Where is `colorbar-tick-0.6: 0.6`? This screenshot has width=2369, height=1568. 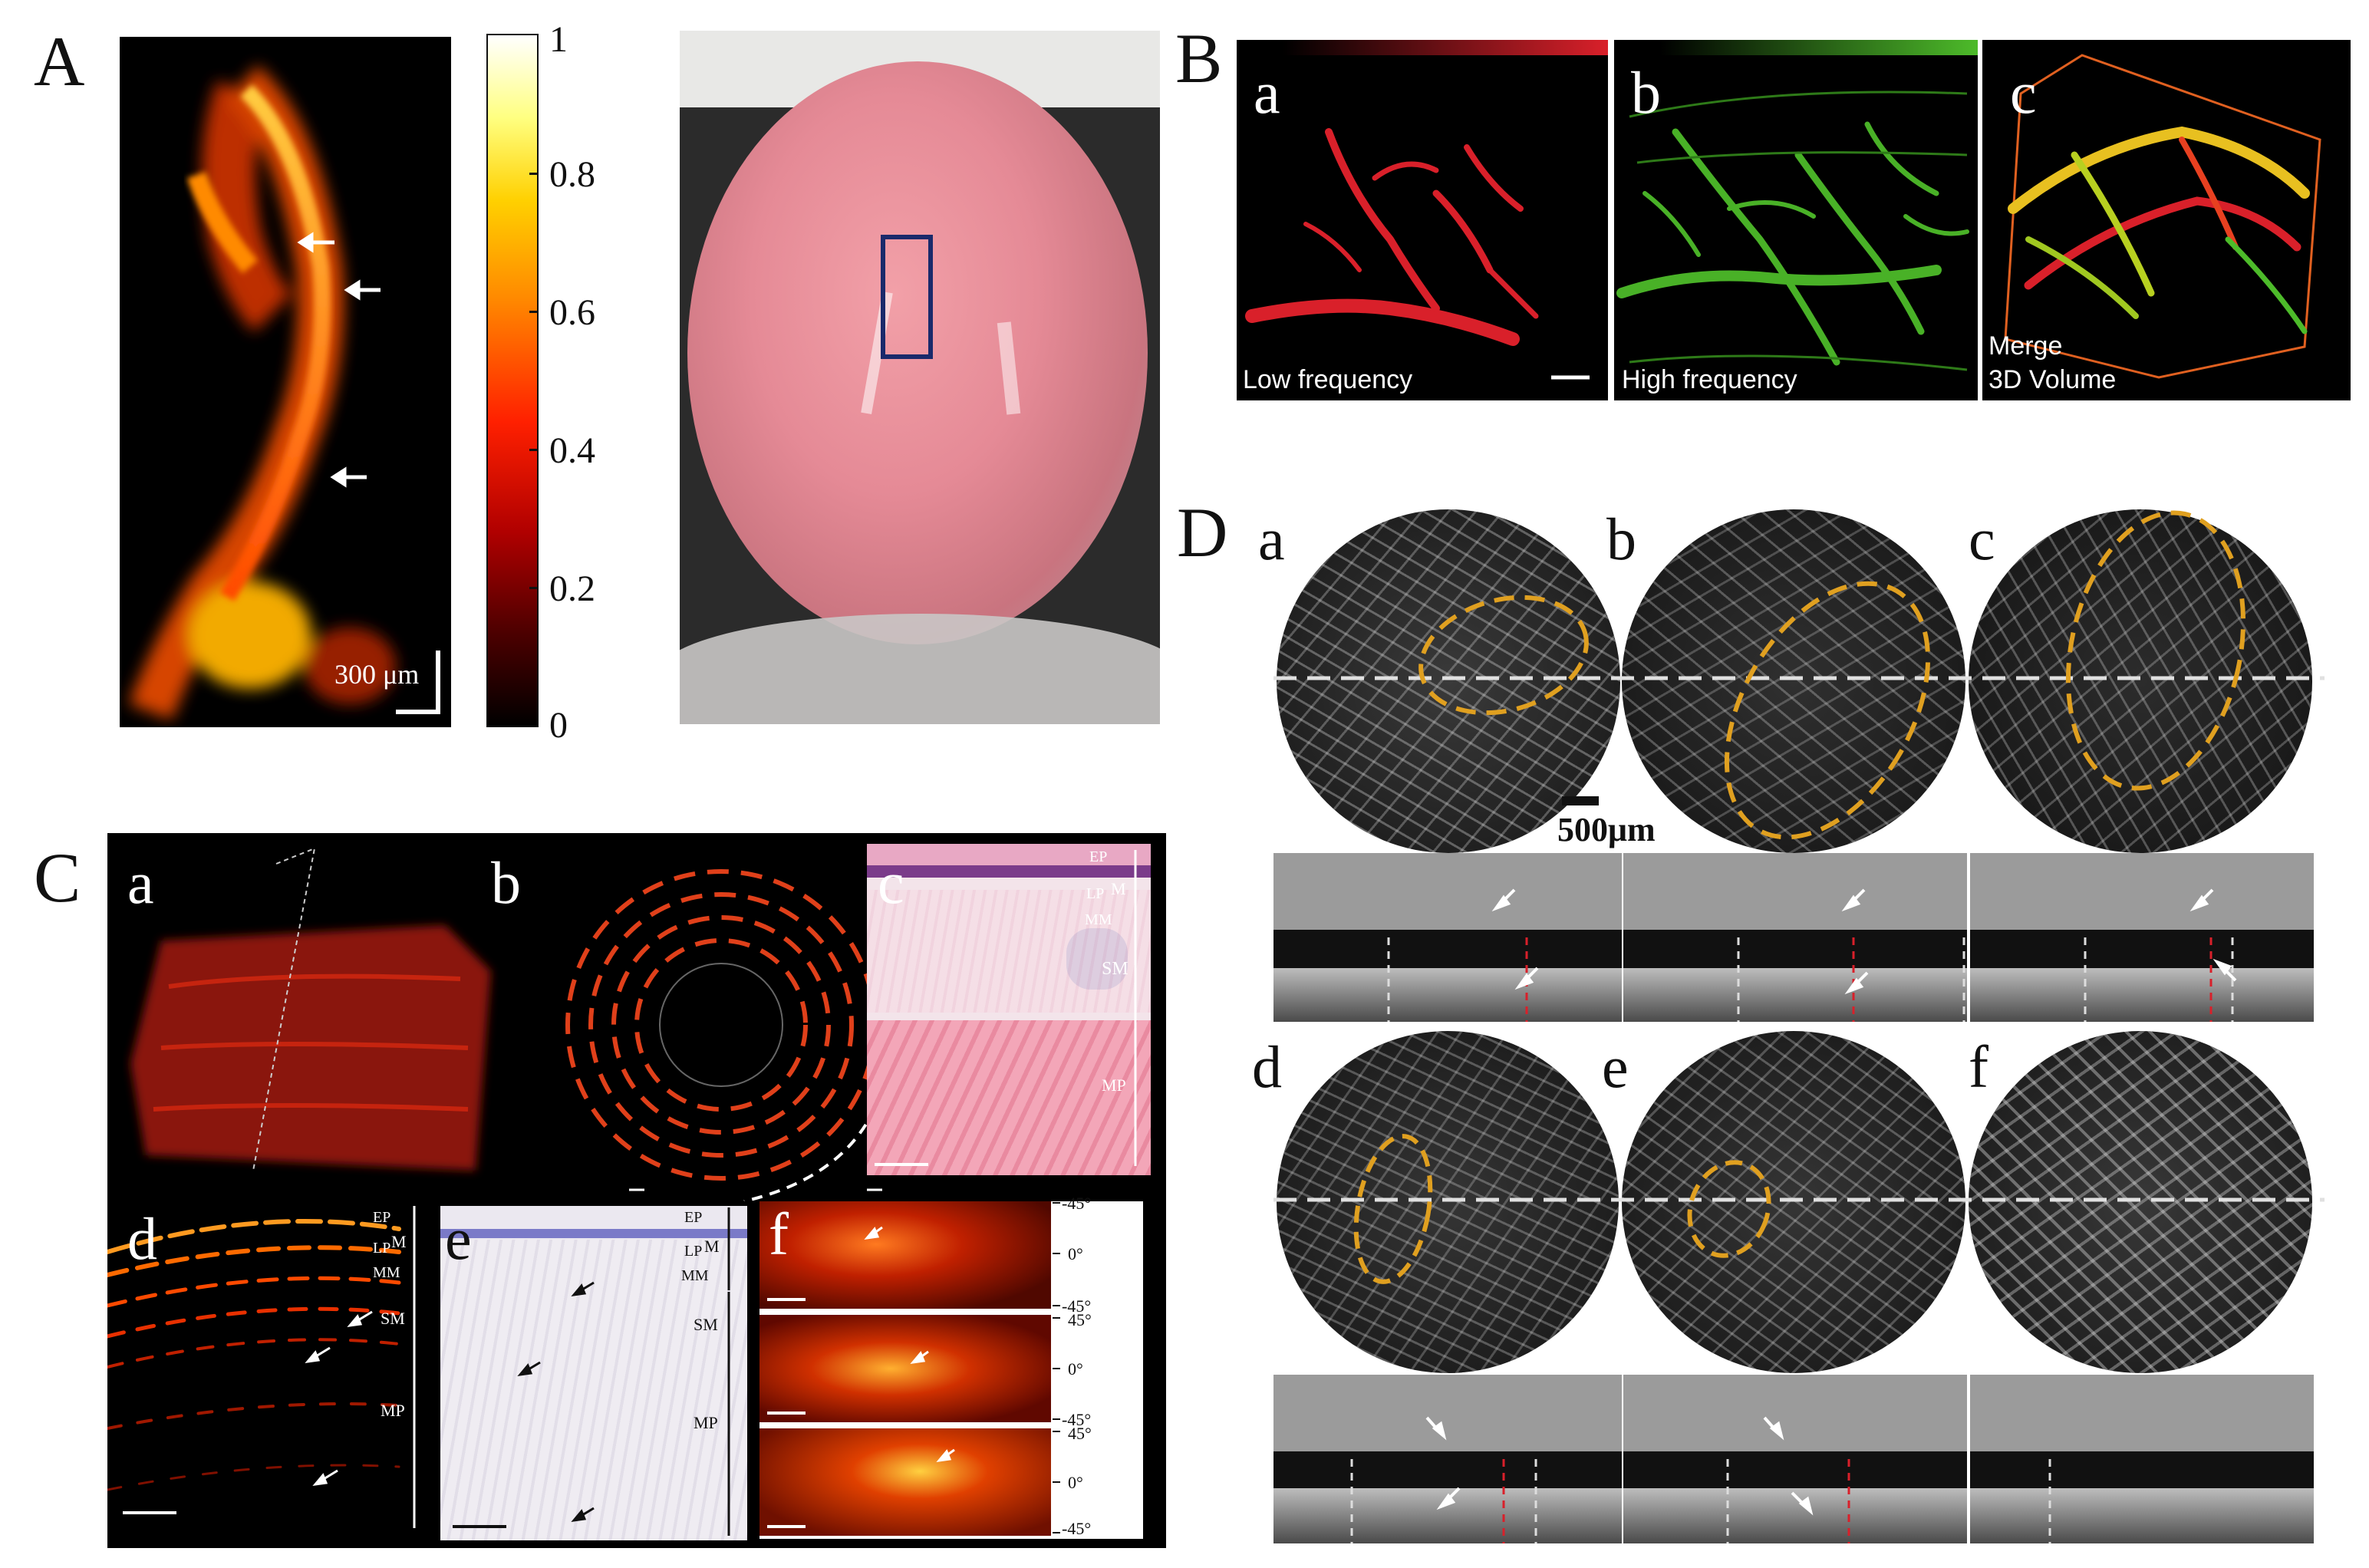
colorbar-tick-0.6: 0.6 is located at coordinates (572, 312).